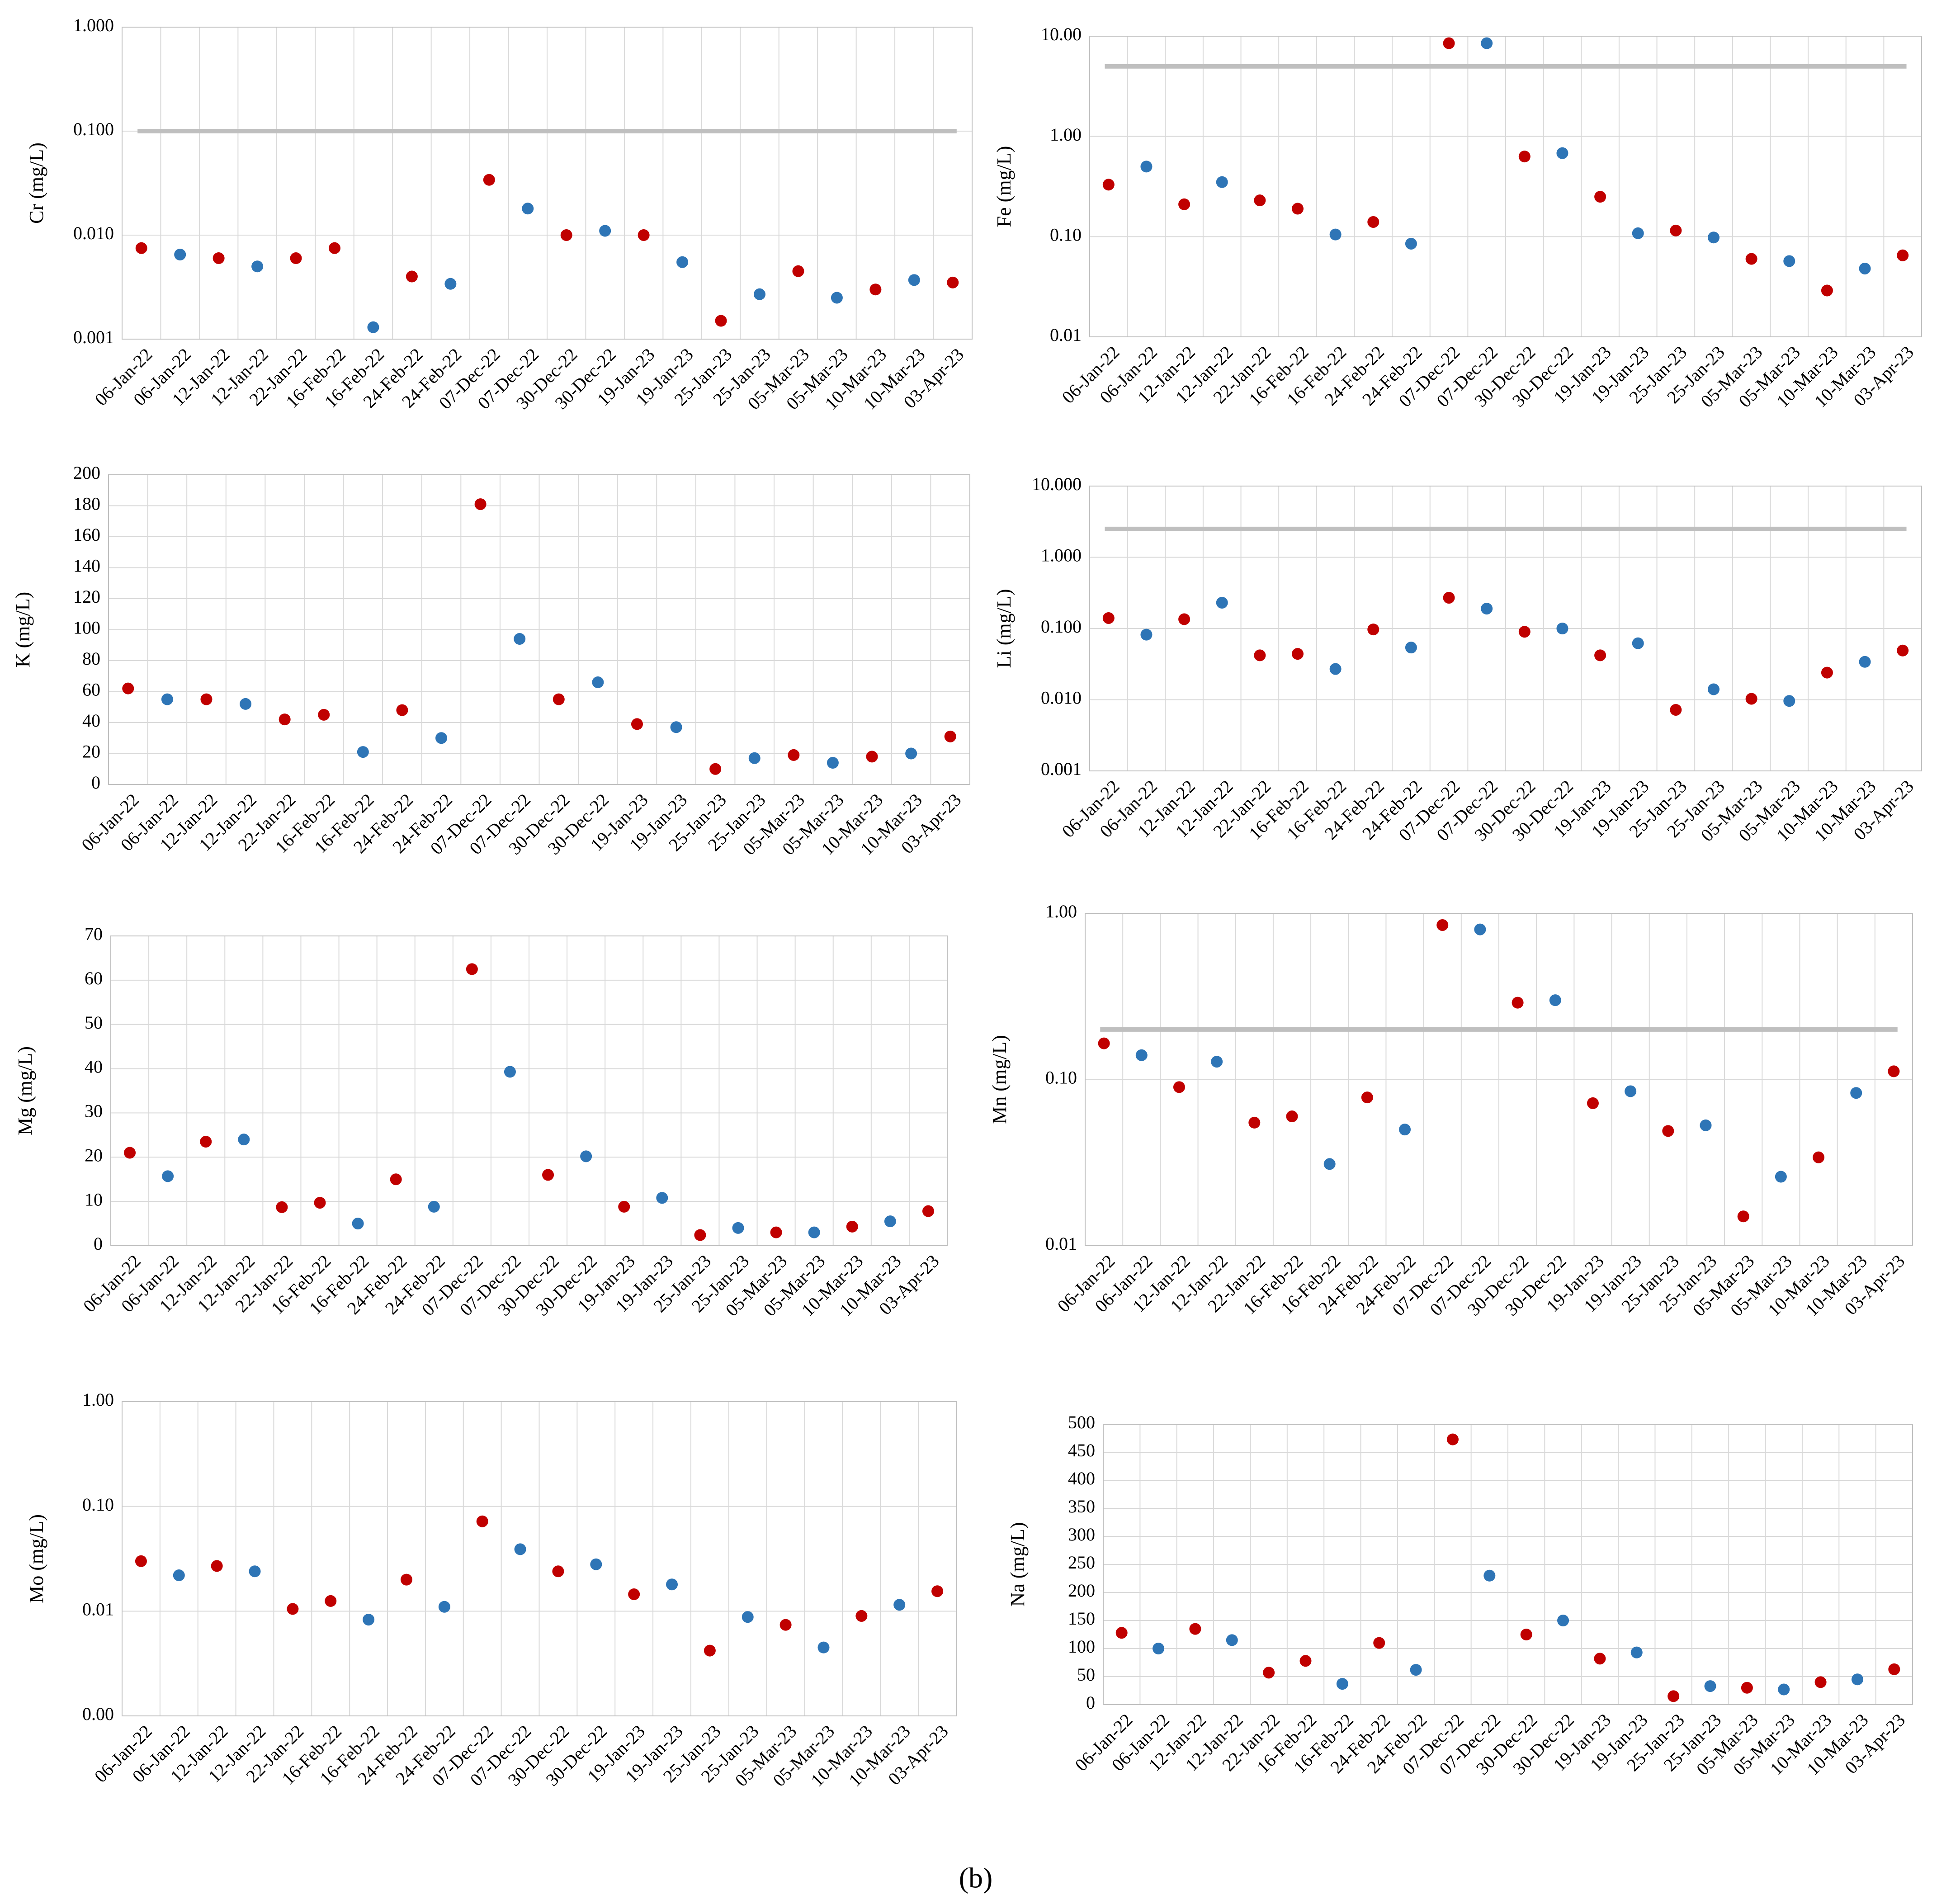 The image size is (1951, 1904). What do you see at coordinates (1081, 1506) in the screenshot?
I see `y-tick-label: 350` at bounding box center [1081, 1506].